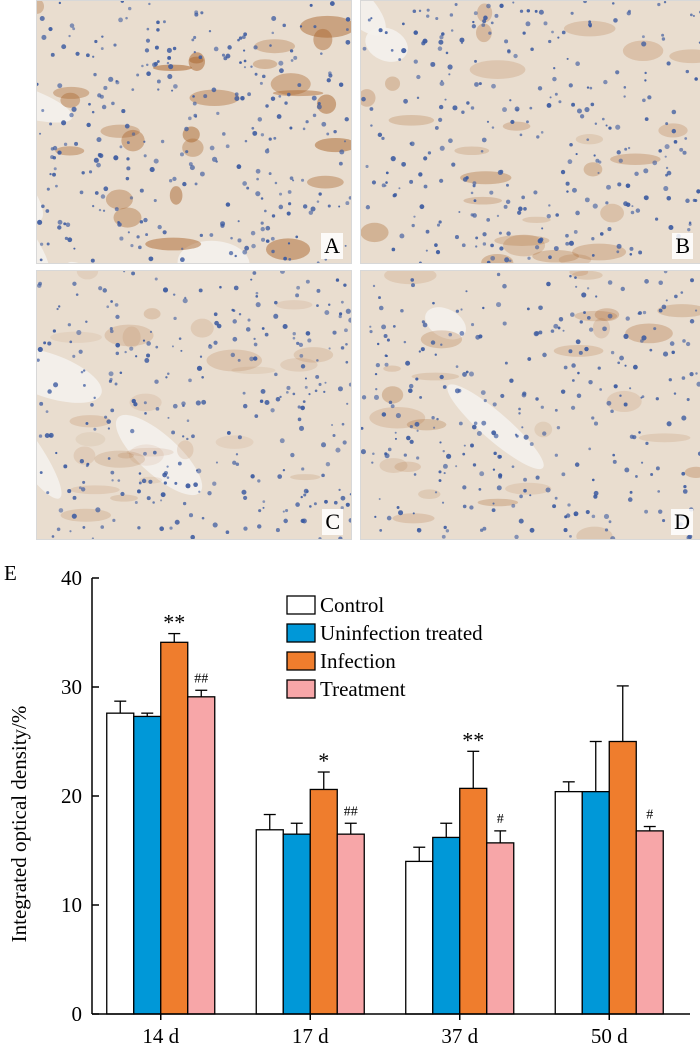  What do you see at coordinates (71, 905) in the screenshot?
I see `y-tick-label: 10` at bounding box center [71, 905].